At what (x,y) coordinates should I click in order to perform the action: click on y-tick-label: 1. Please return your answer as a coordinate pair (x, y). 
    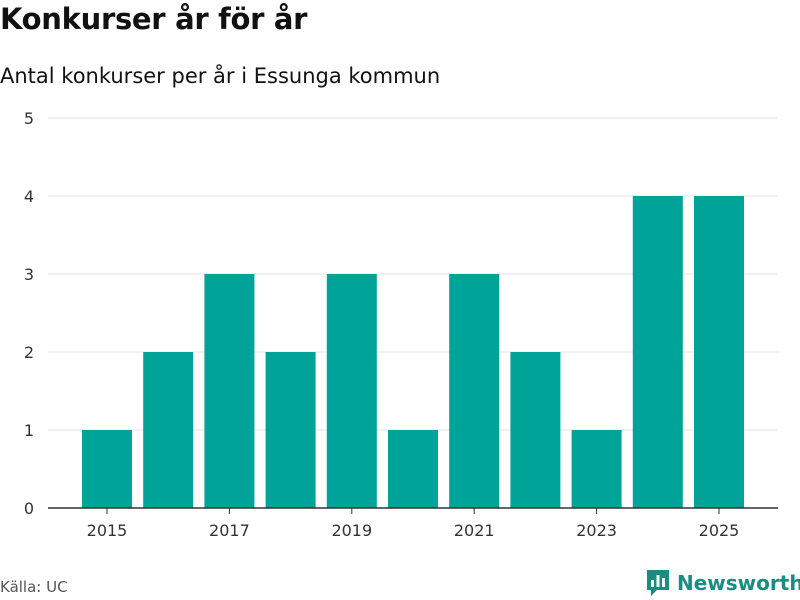
    Looking at the image, I should click on (29, 430).